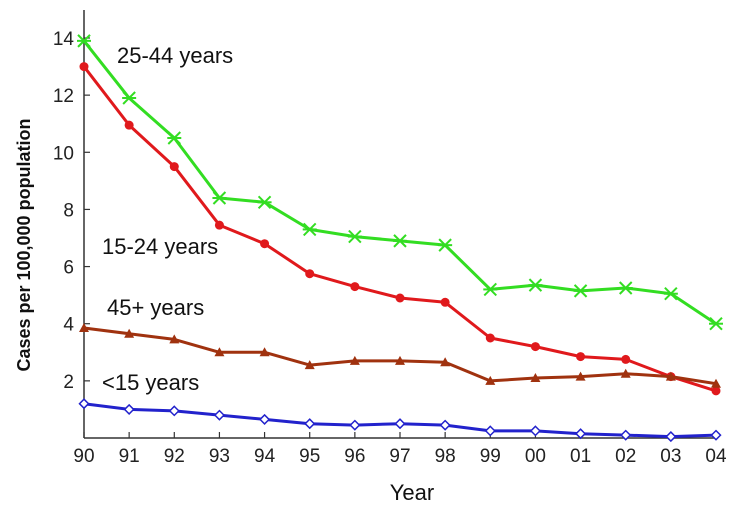  What do you see at coordinates (83, 456) in the screenshot?
I see `x-tick-label: 90` at bounding box center [83, 456].